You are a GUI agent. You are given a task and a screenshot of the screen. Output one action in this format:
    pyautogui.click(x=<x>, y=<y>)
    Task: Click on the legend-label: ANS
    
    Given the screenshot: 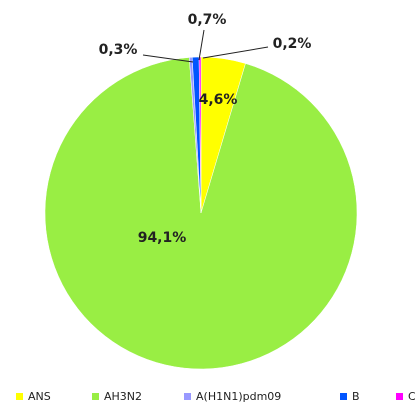 What is the action you would take?
    pyautogui.click(x=39, y=396)
    